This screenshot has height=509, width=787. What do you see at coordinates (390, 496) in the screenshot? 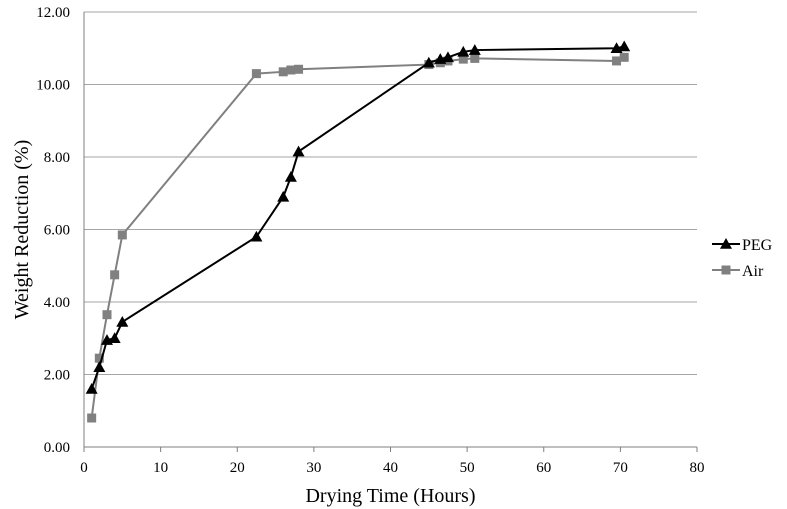
I see `x-axis-title: Drying Time (Hours)` at bounding box center [390, 496].